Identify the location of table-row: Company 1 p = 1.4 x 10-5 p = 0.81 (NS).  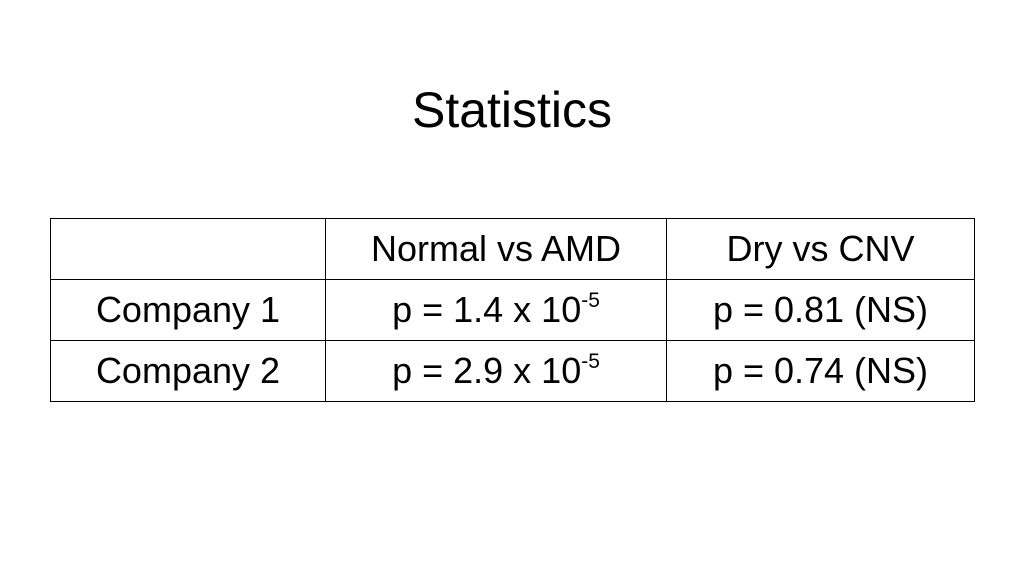
(512, 310).